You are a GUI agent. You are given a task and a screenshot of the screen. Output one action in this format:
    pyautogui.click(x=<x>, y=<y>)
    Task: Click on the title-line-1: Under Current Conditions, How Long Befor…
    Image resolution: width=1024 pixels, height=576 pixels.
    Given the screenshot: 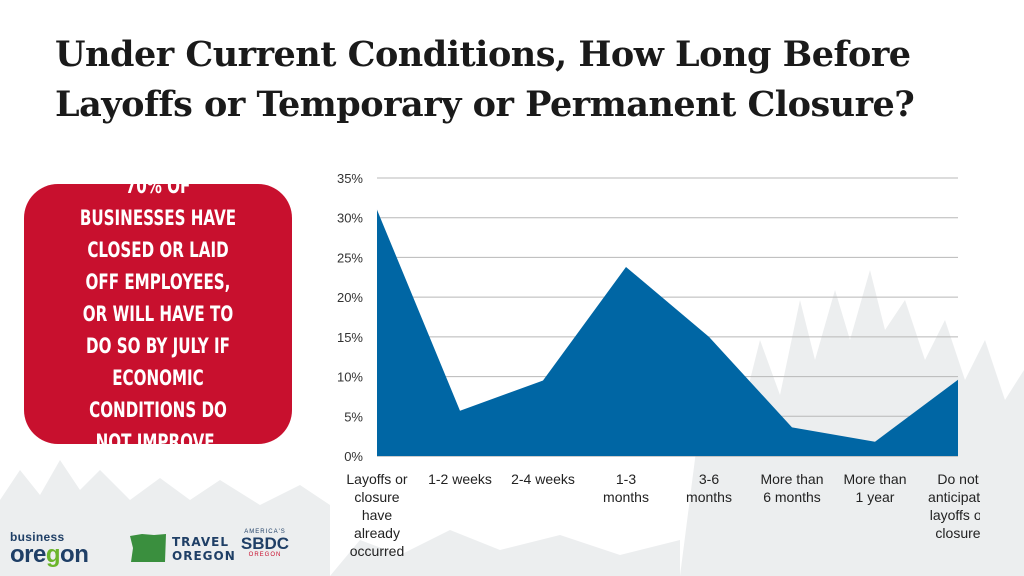 What is the action you would take?
    pyautogui.click(x=483, y=54)
    